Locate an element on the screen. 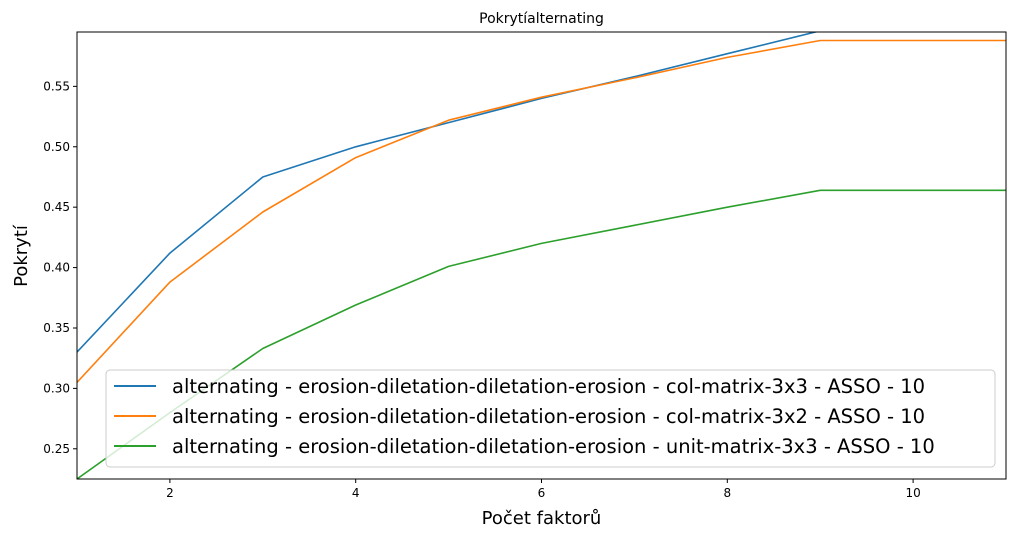 This screenshot has width=1016, height=538. y-tick-label: 0.30 is located at coordinates (56, 388).